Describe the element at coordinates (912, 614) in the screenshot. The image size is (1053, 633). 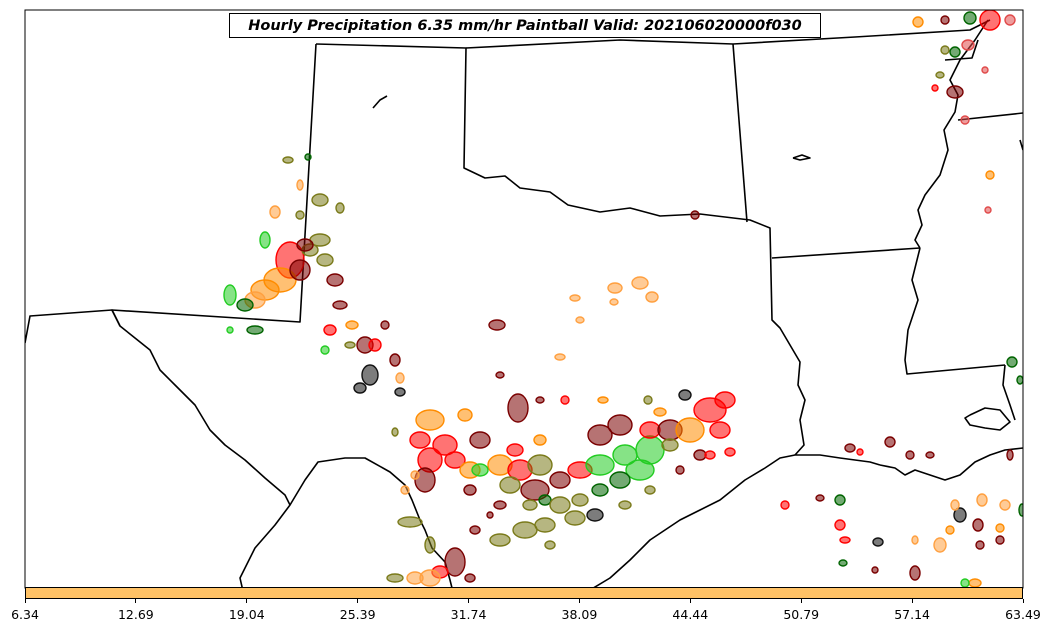
I see `colorbar-tick-label: 57.14` at that location.